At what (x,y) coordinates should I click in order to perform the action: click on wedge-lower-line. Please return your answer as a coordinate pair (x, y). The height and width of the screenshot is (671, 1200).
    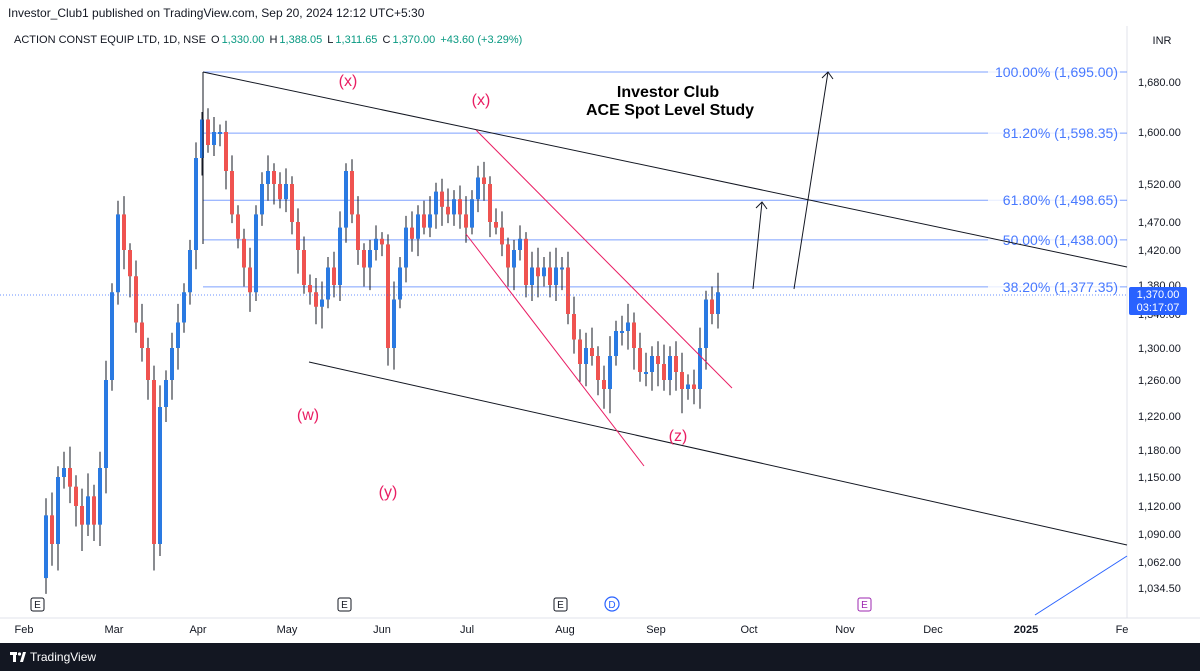
    Looking at the image, I should click on (555, 350).